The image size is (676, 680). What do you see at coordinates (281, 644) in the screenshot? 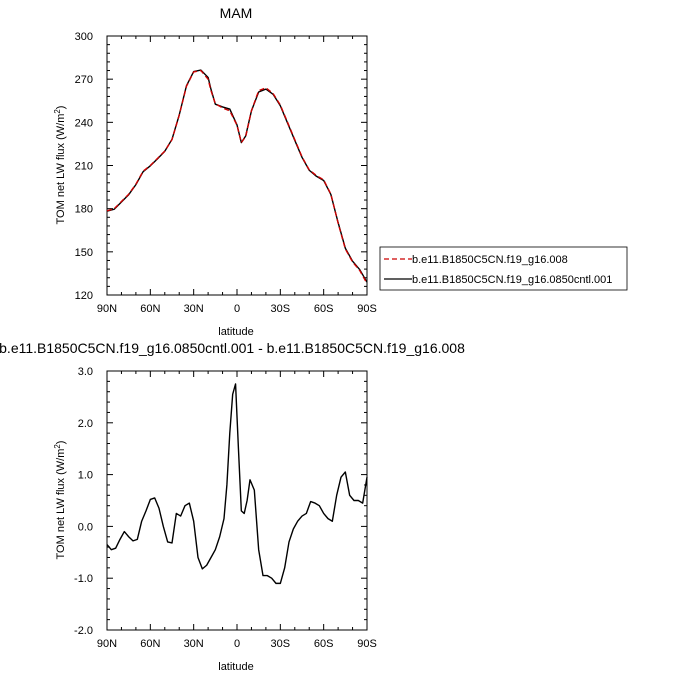
I see `bottom-x-tick-label: 30S` at bounding box center [281, 644].